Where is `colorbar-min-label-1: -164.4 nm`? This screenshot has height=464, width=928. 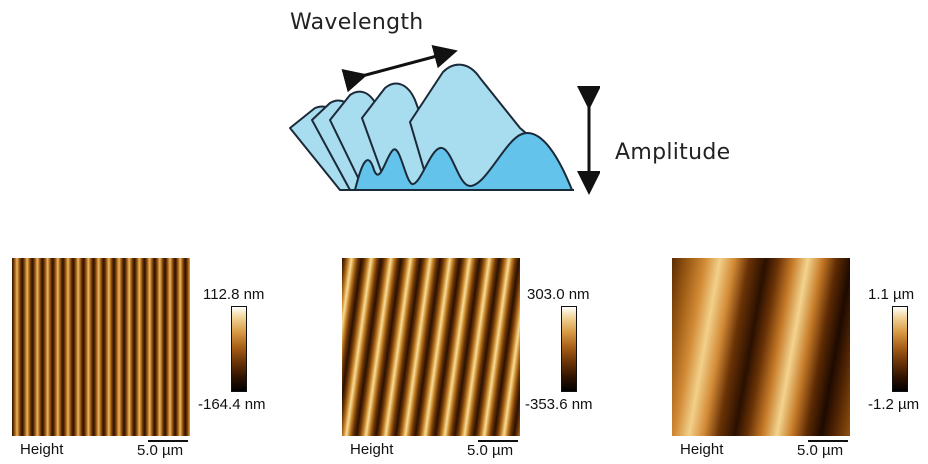 colorbar-min-label-1: -164.4 nm is located at coordinates (232, 404).